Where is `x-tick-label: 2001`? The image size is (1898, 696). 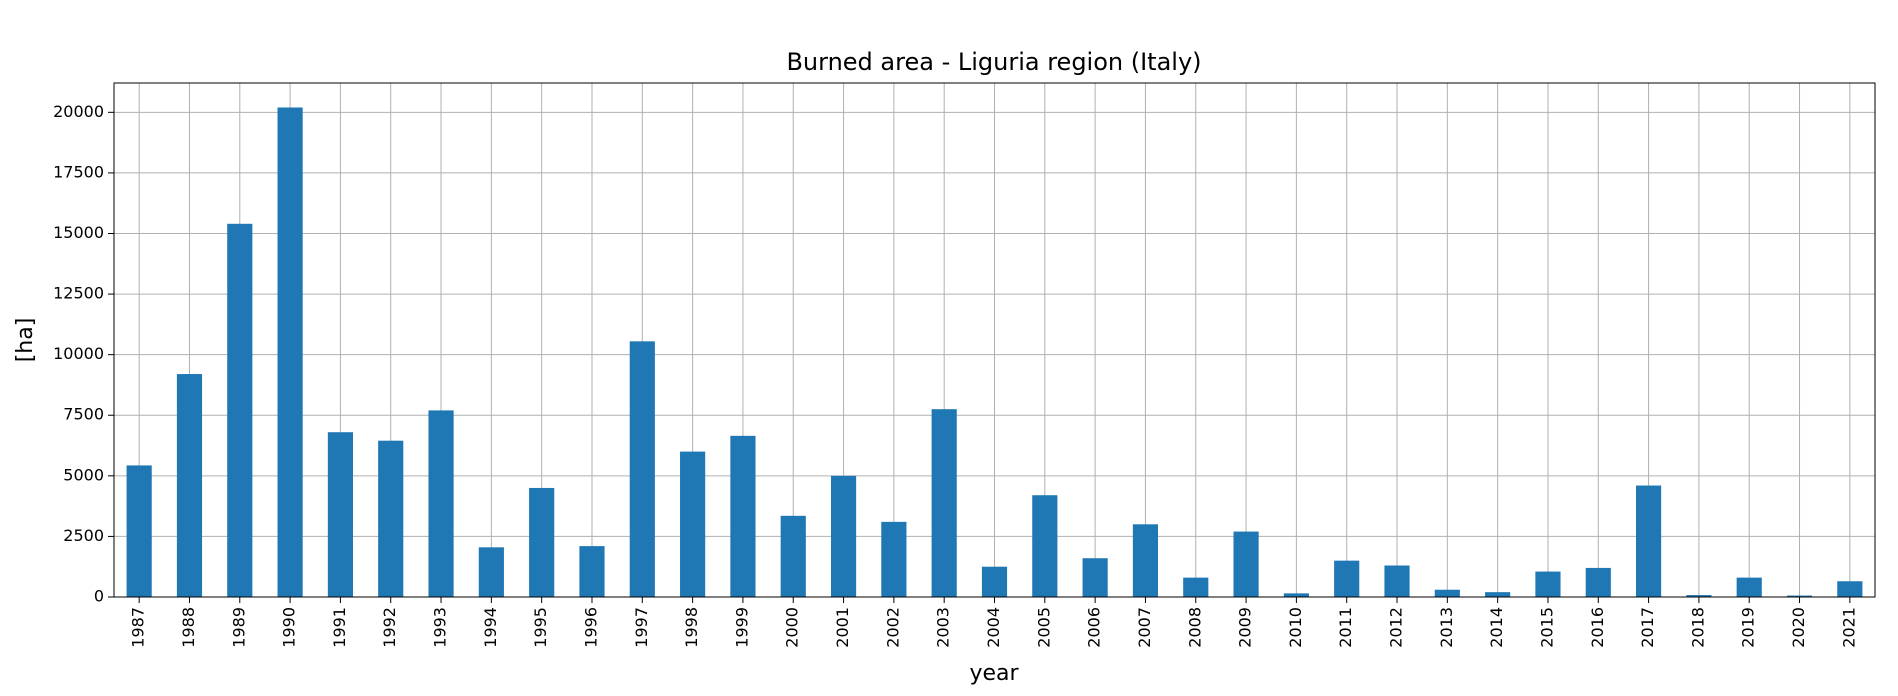
x-tick-label: 2001 is located at coordinates (842, 627).